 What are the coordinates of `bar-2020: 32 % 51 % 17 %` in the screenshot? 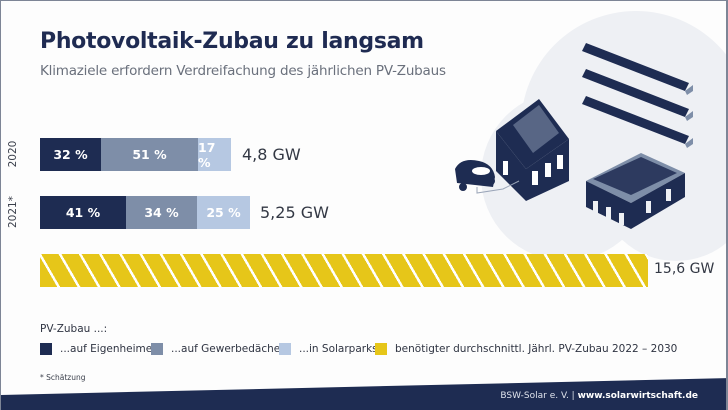 It's located at (135, 154).